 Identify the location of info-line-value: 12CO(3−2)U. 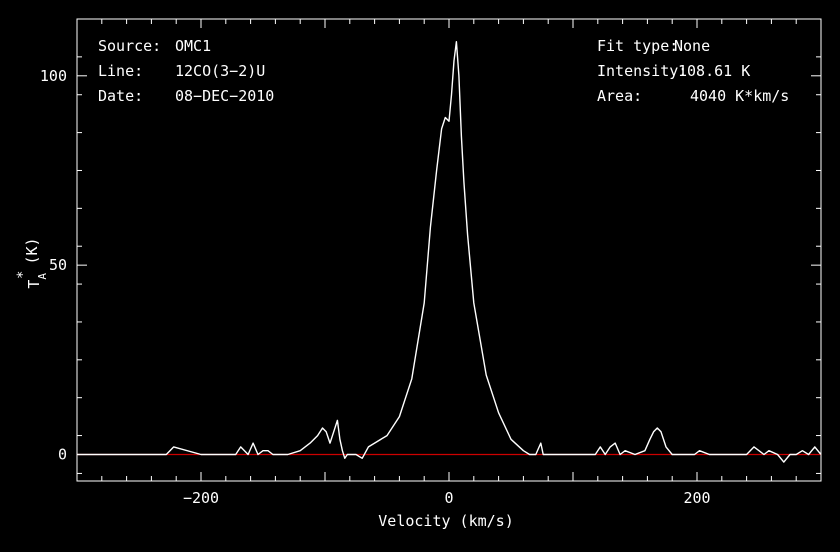
(220, 71).